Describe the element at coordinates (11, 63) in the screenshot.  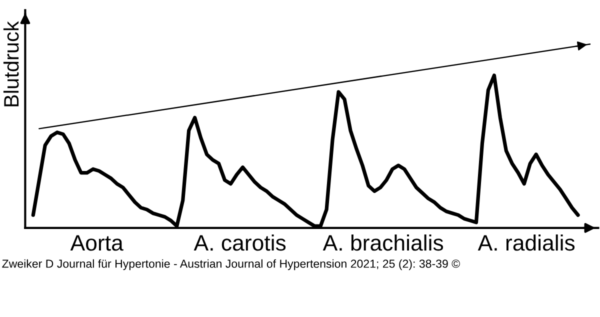
I see `y-axis-title: Blutdruck` at that location.